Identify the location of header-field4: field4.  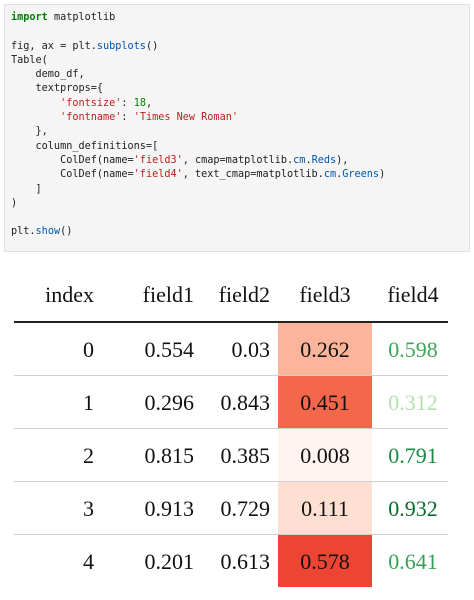
(413, 294).